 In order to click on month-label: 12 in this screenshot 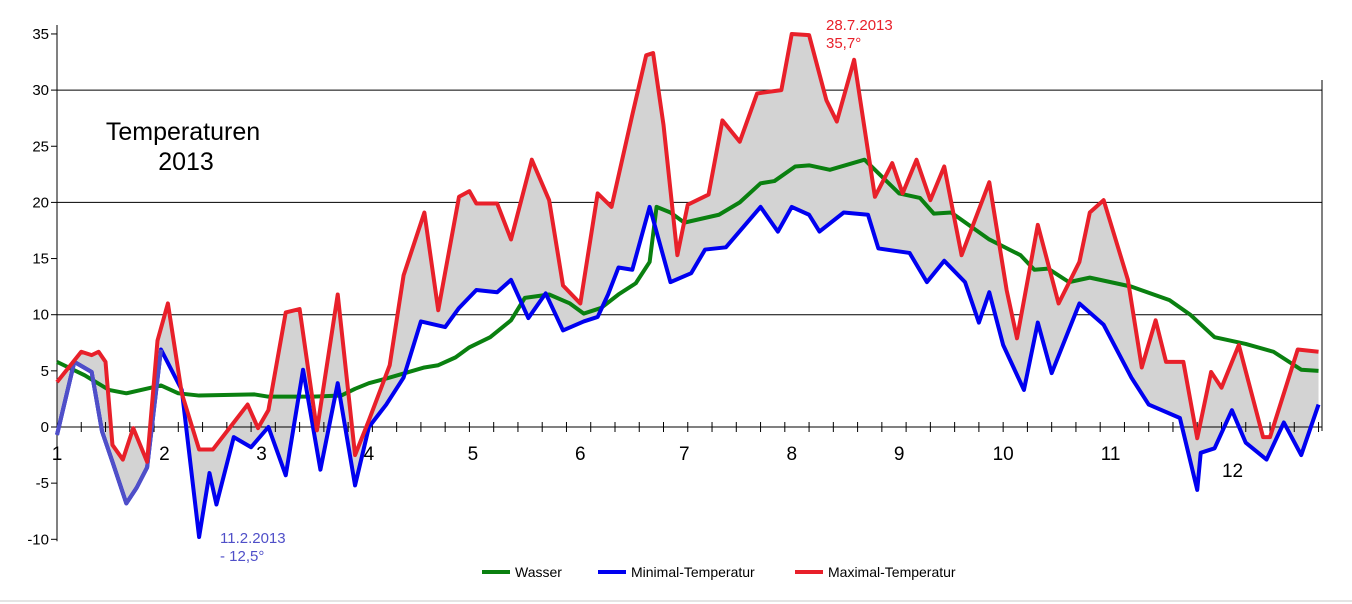, I will do `click(1232, 471)`.